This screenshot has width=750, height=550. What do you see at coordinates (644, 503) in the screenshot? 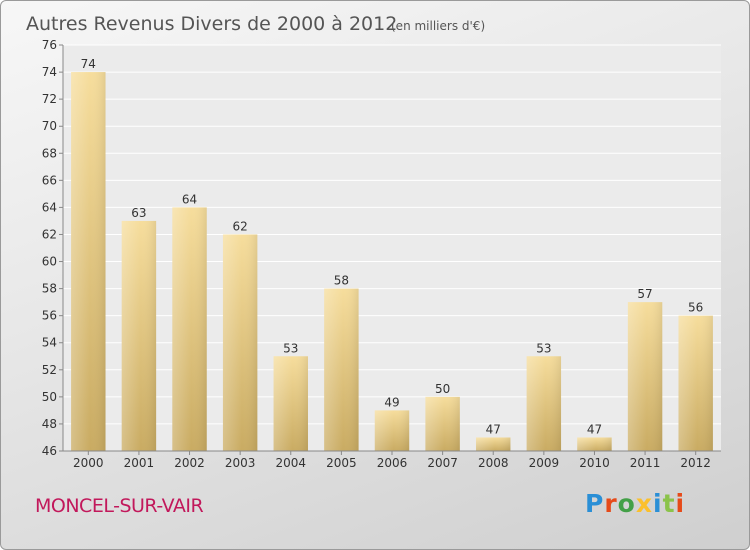
I see `logo-letter: x` at bounding box center [644, 503].